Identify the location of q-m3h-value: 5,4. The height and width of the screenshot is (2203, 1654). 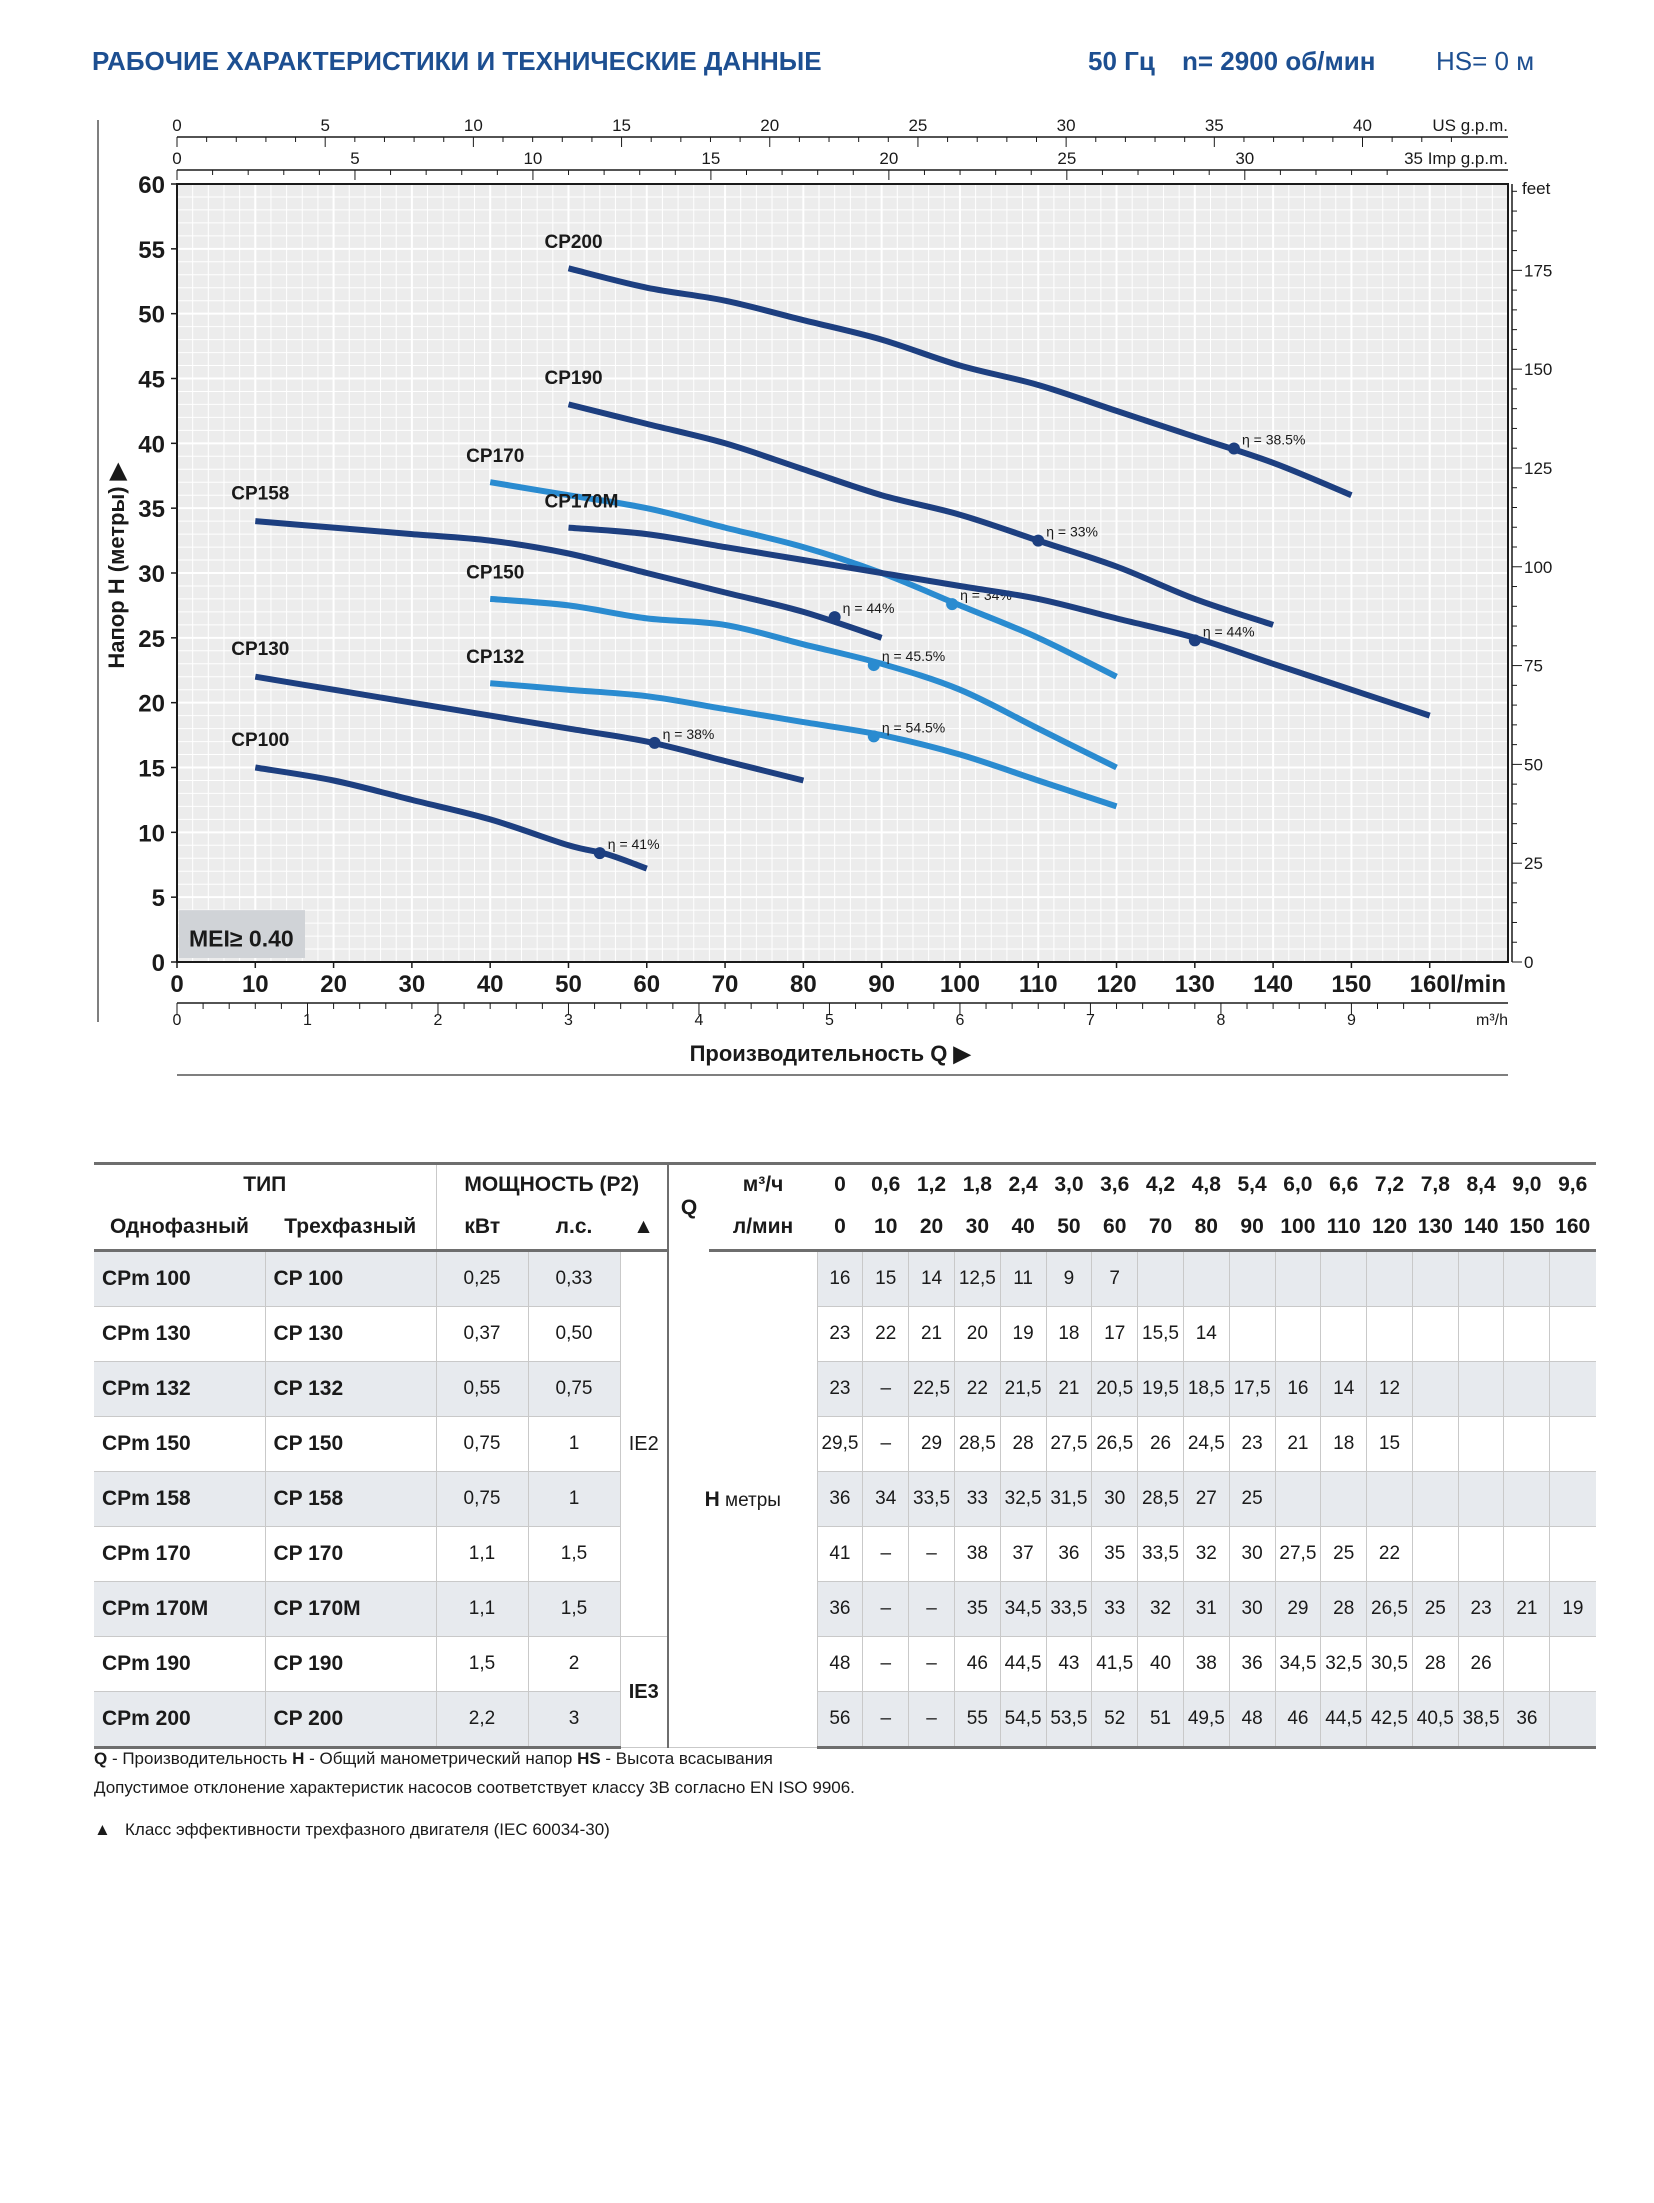
(1252, 1183).